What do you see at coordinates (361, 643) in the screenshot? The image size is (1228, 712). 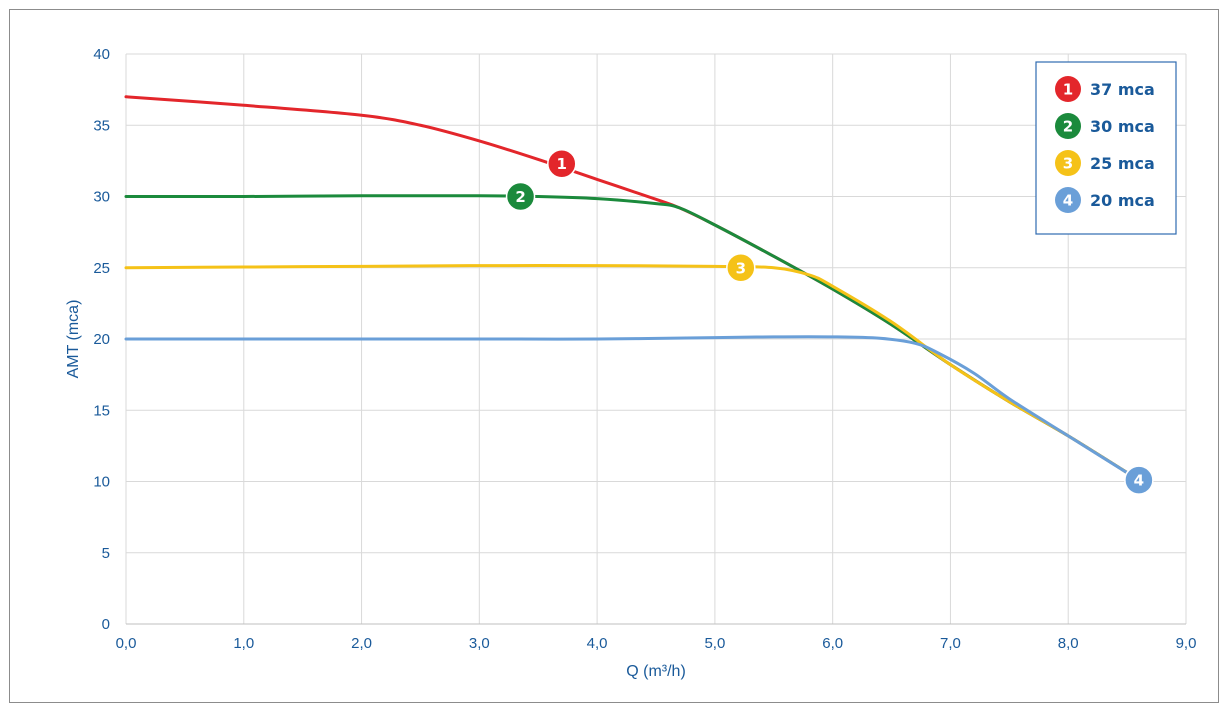 I see `x-tick-label: 2,0` at bounding box center [361, 643].